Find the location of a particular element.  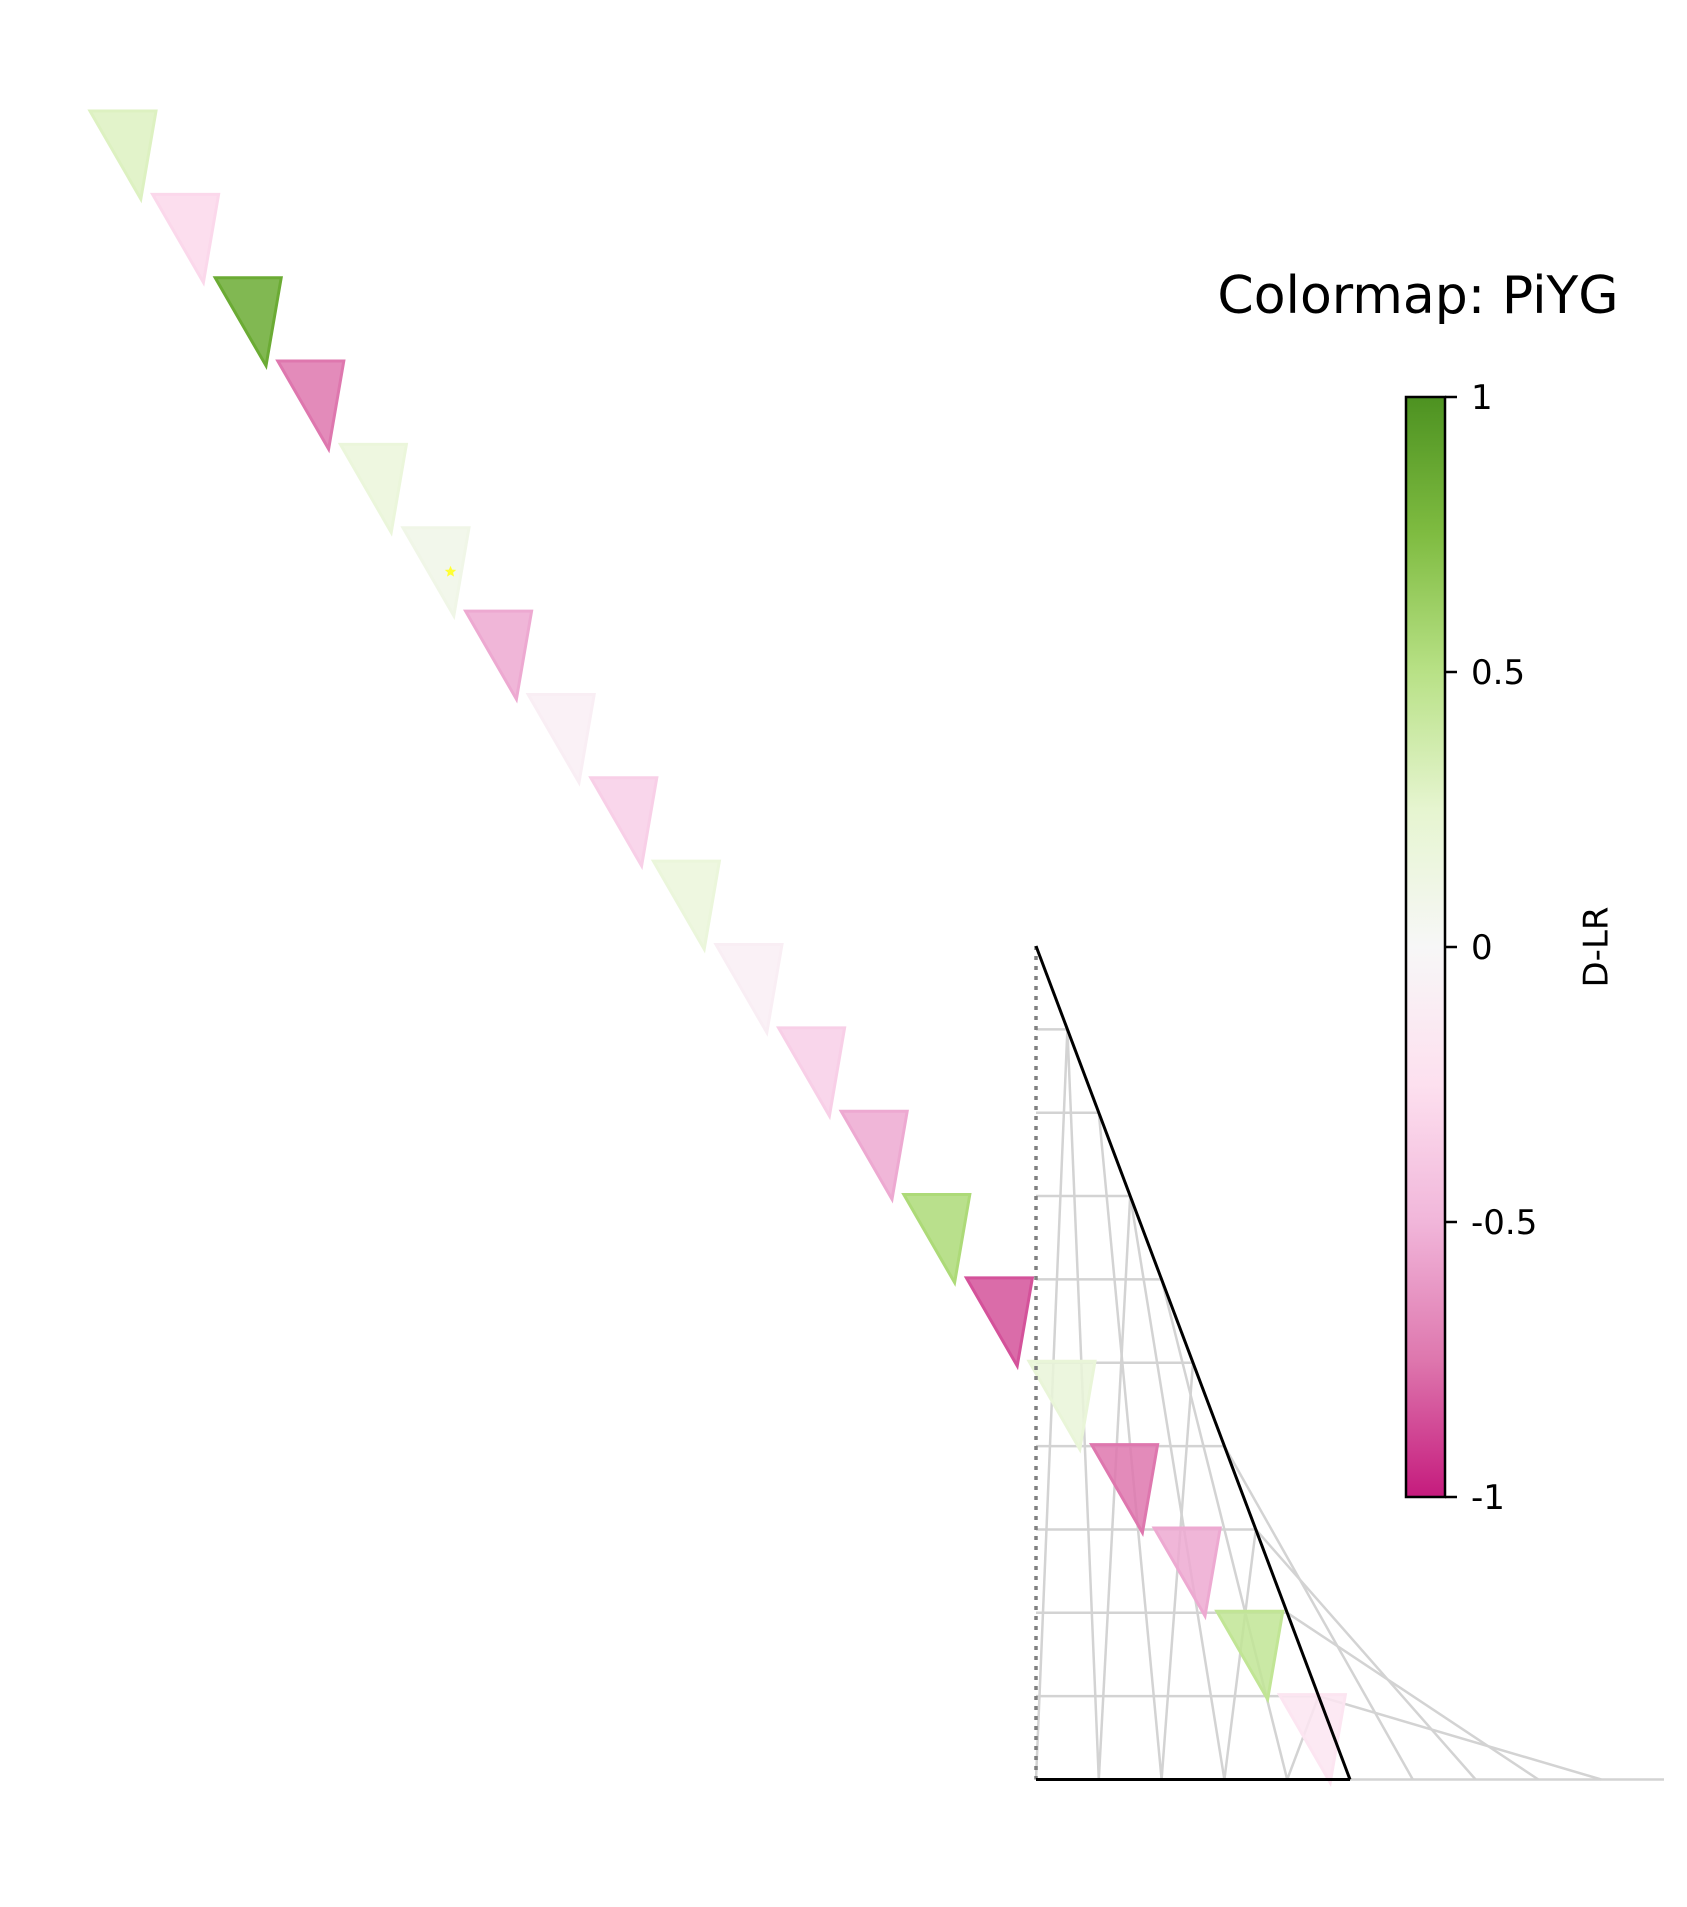

colorbar-tick-label: 1 is located at coordinates (1482, 398).